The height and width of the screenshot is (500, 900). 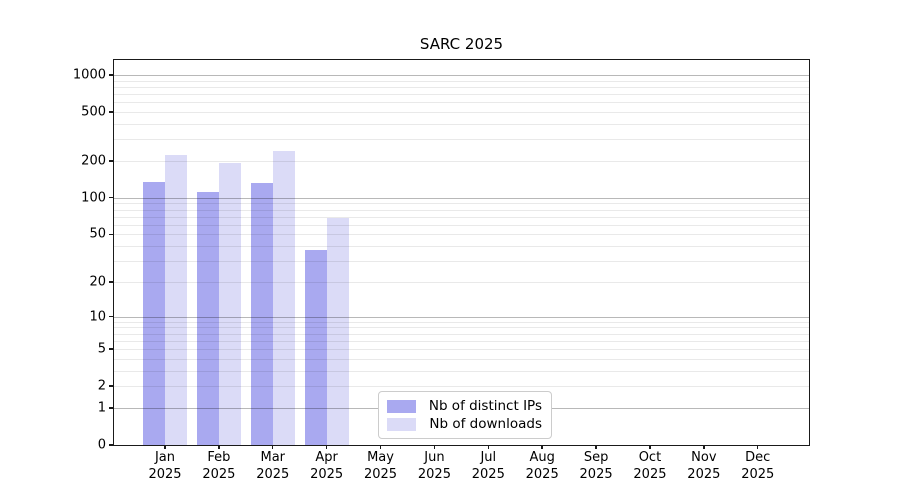 What do you see at coordinates (165, 447) in the screenshot?
I see `x-tick-jan` at bounding box center [165, 447].